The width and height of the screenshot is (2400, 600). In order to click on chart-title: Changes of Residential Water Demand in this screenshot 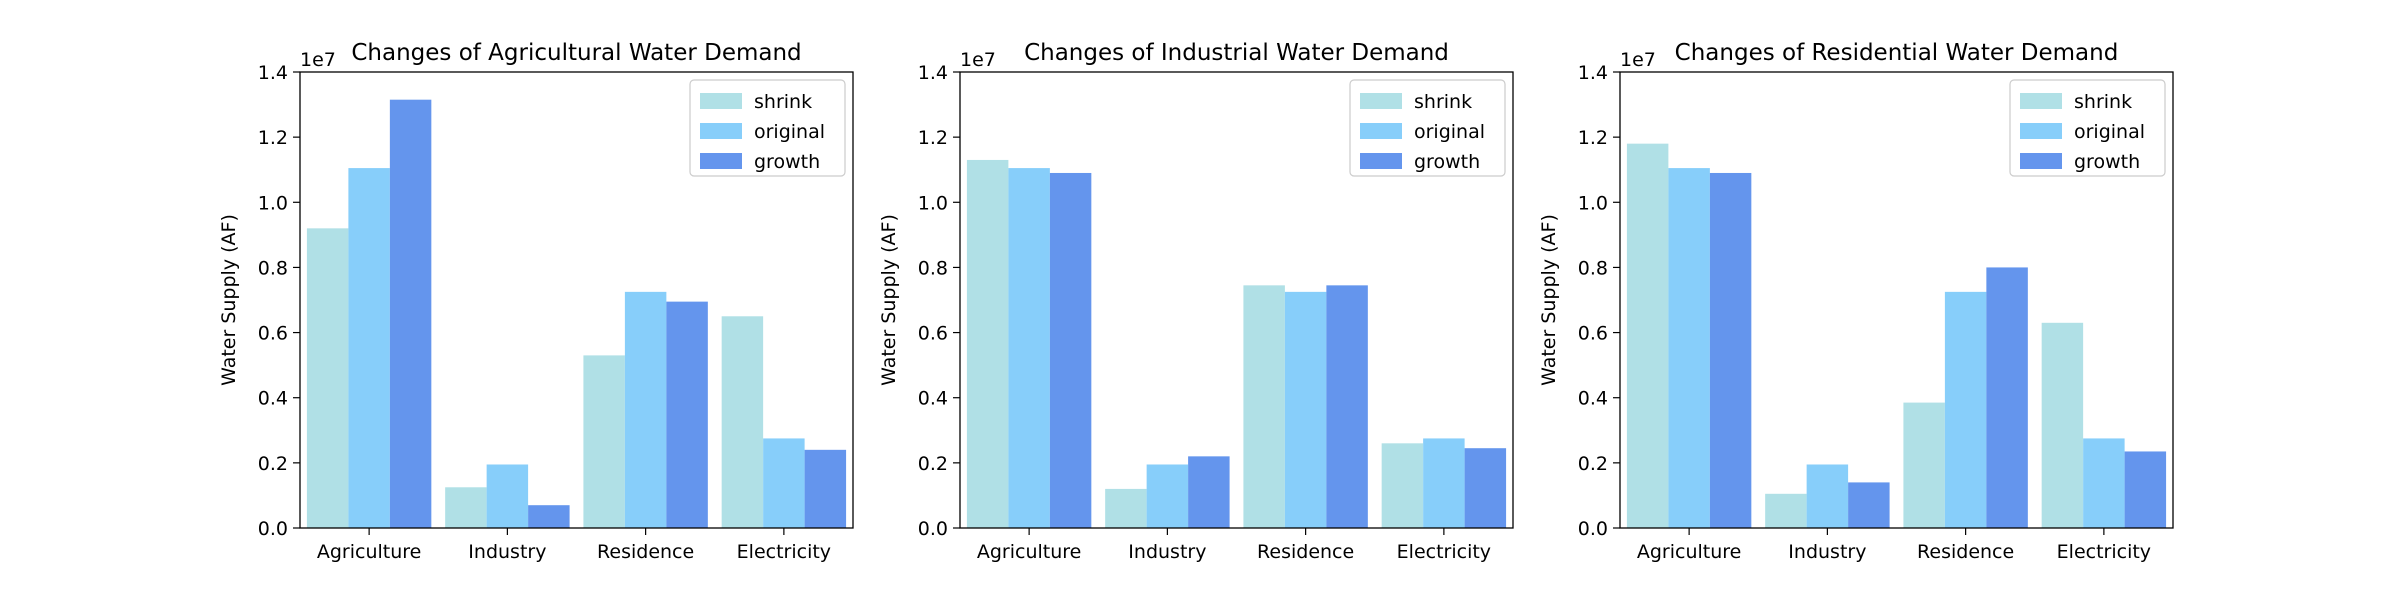, I will do `click(1897, 53)`.